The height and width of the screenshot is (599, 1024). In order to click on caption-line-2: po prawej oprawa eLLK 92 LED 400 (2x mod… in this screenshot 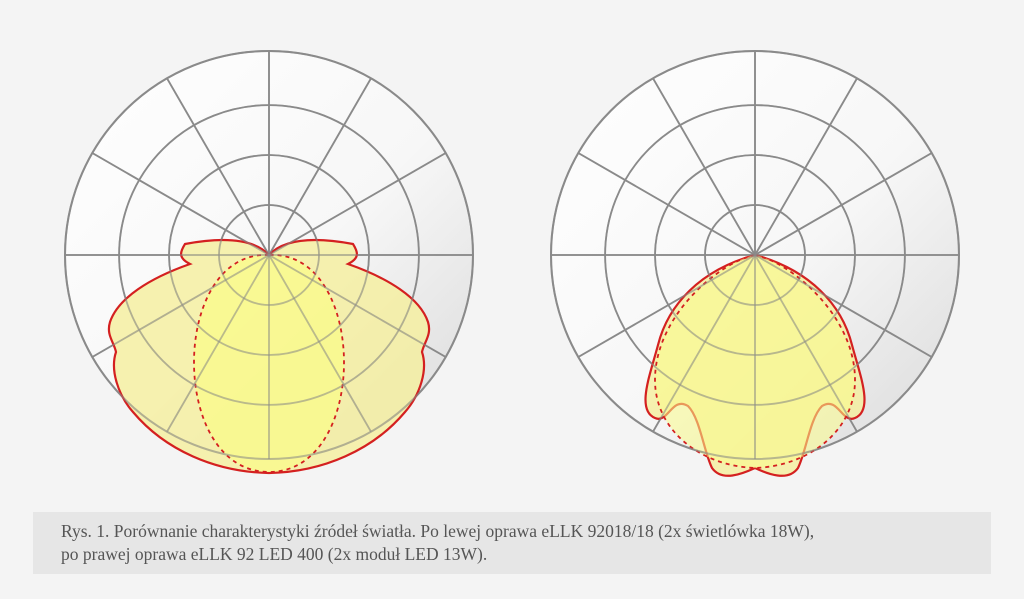, I will do `click(274, 554)`.